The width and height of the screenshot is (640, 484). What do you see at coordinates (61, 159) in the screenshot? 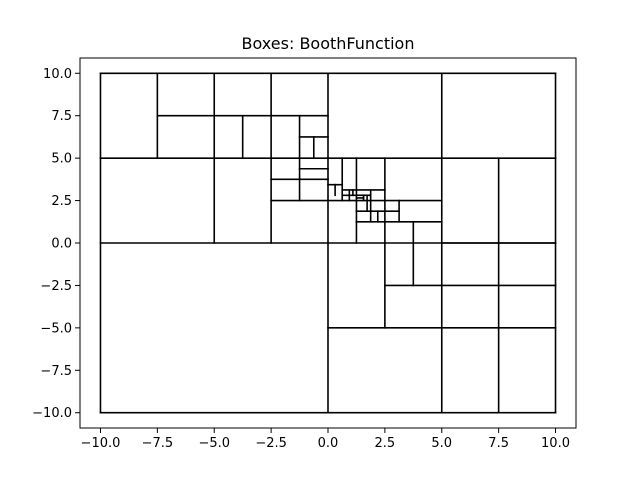
I see `y-tick-label: 5.0` at bounding box center [61, 159].